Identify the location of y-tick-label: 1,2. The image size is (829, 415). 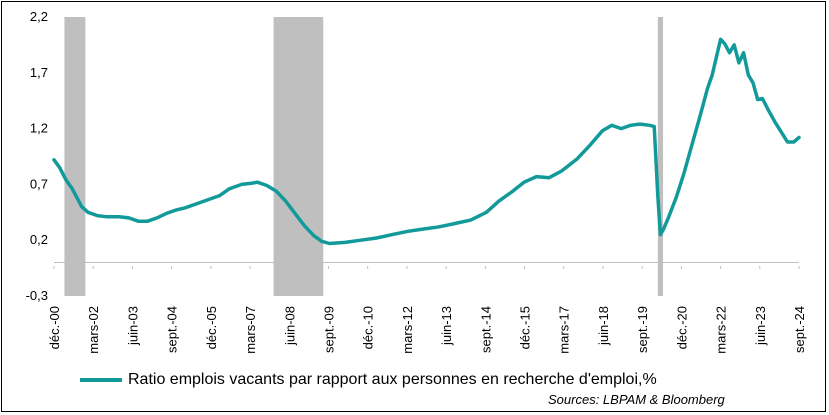
(39, 128).